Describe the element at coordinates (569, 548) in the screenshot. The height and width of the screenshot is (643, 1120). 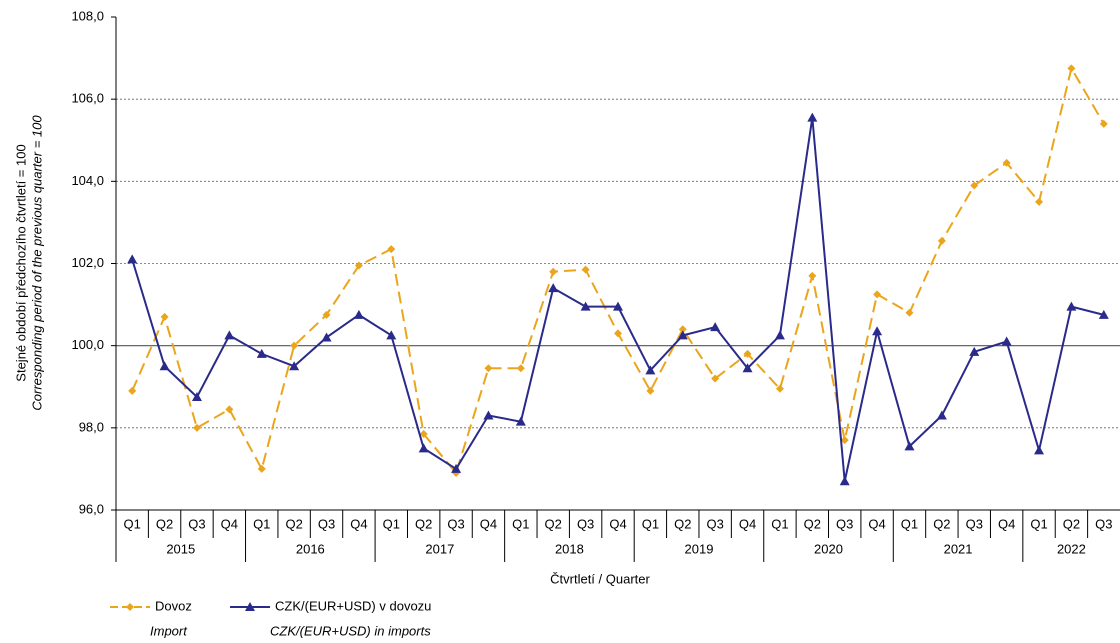
I see `group-label: 2018` at that location.